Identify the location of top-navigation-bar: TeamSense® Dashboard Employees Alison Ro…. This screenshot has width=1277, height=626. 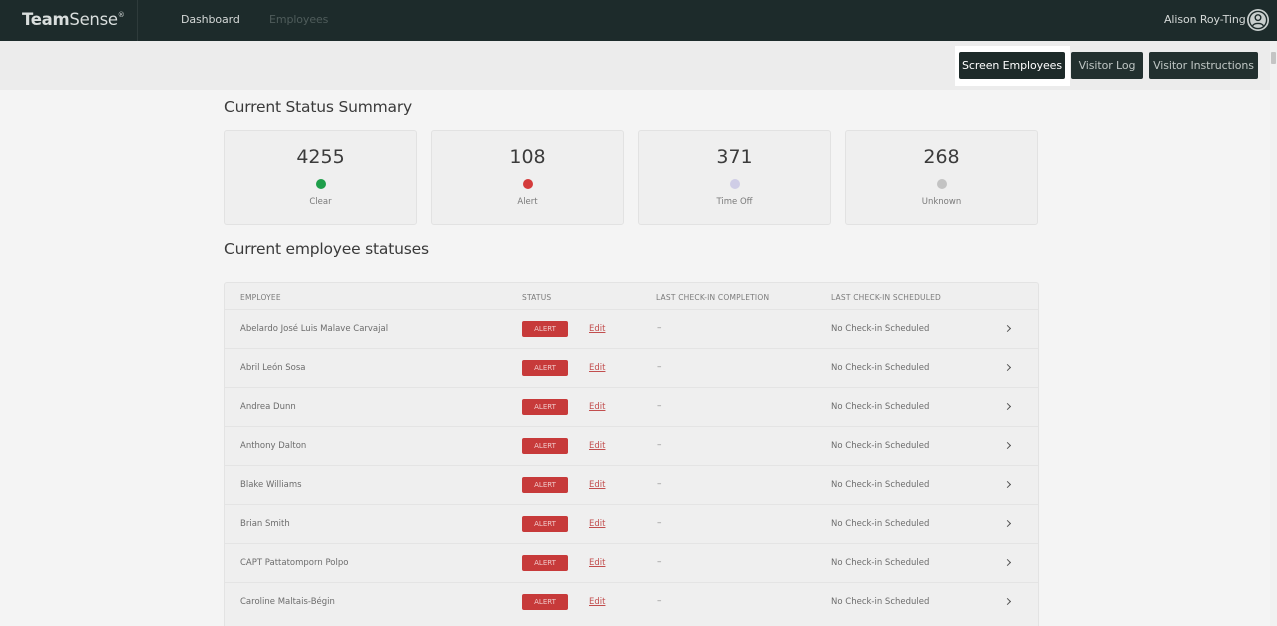
(638, 20).